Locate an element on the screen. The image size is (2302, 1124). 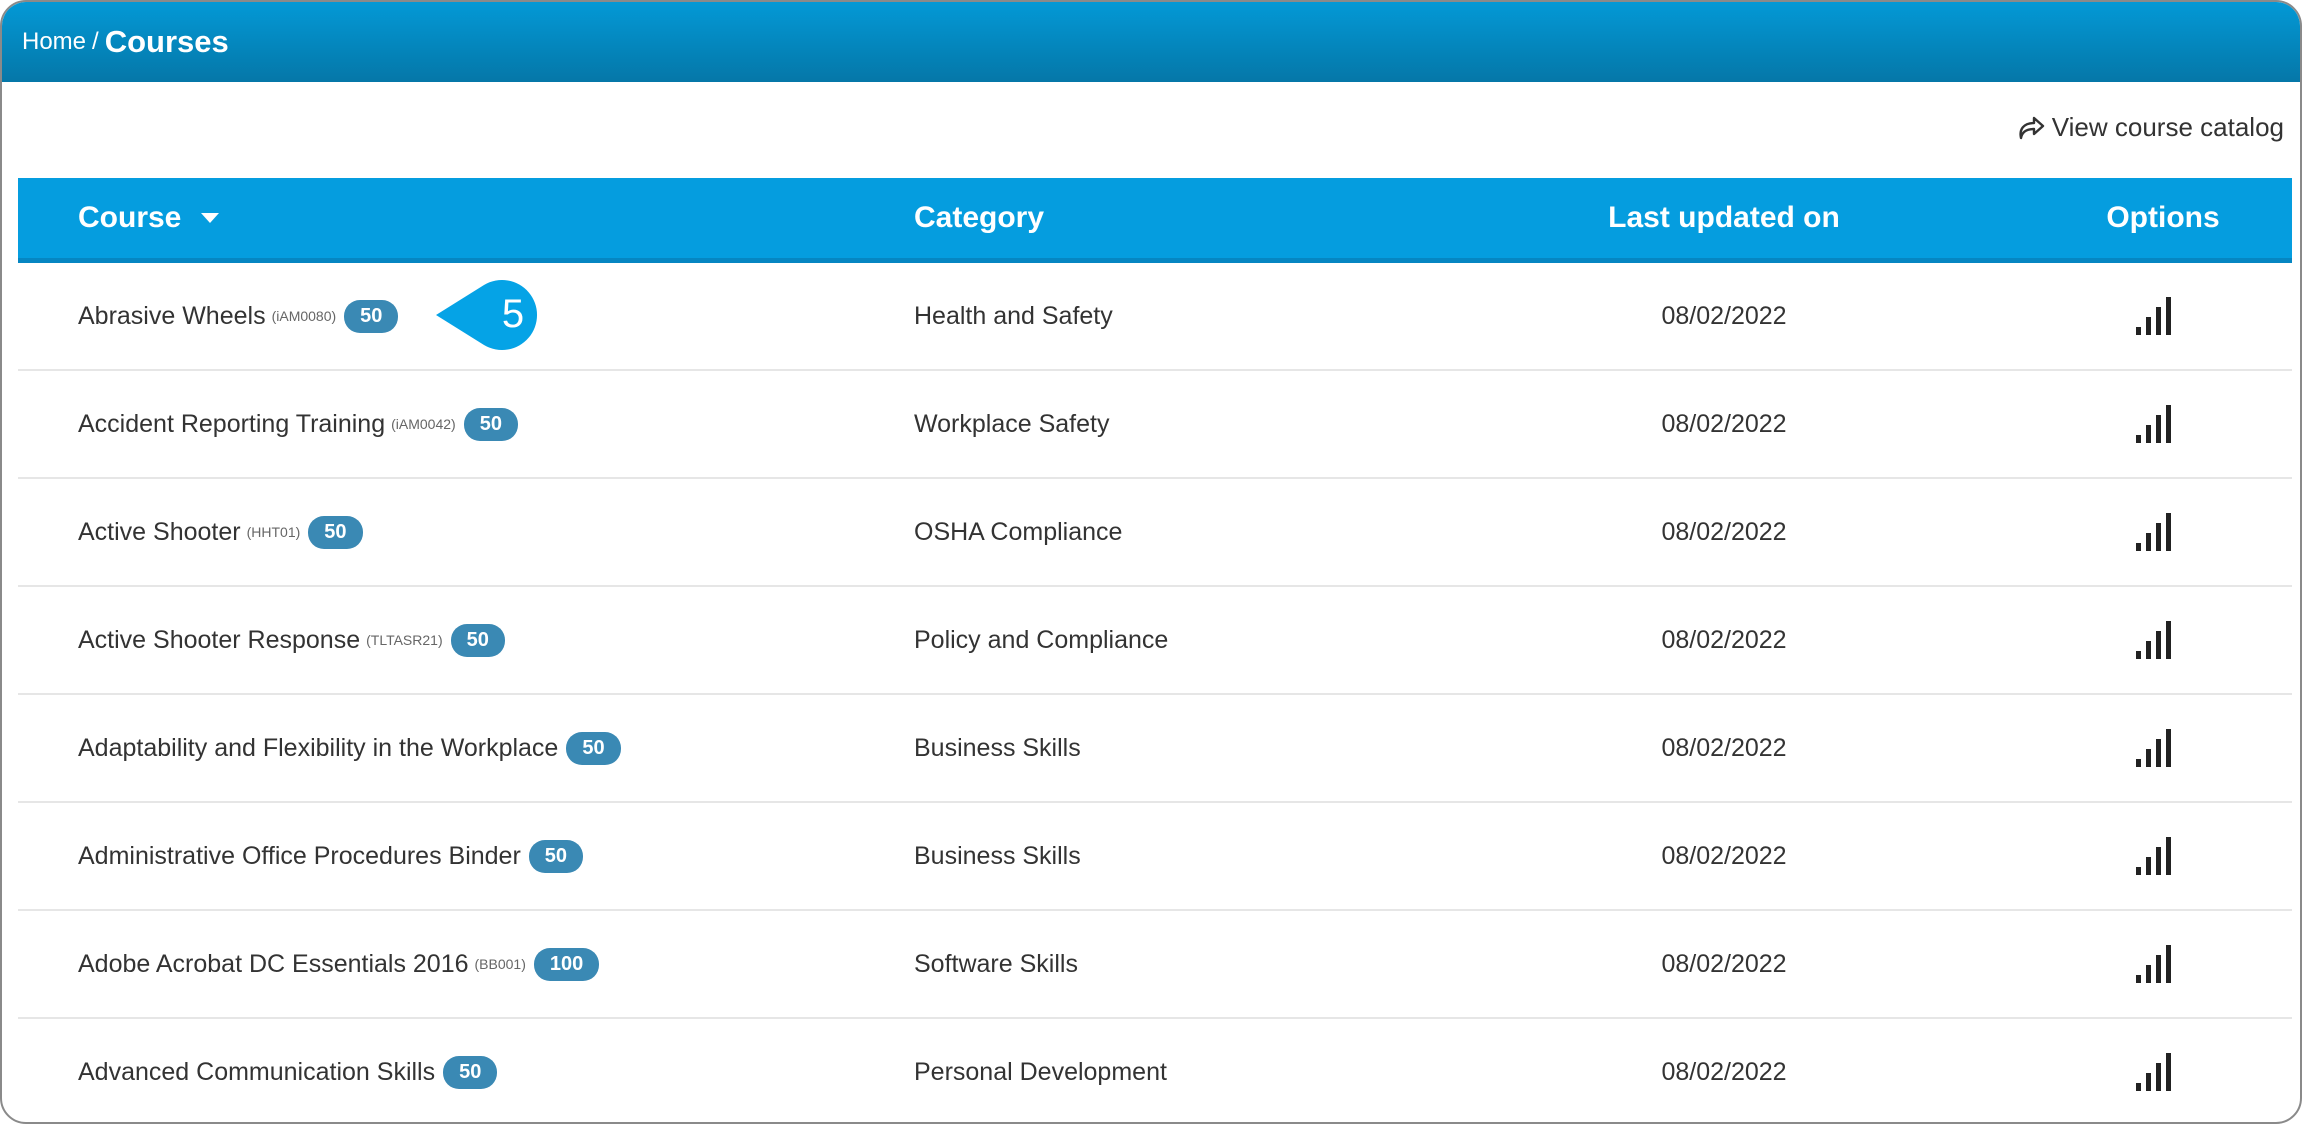
column-options: Options is located at coordinates (2163, 217).